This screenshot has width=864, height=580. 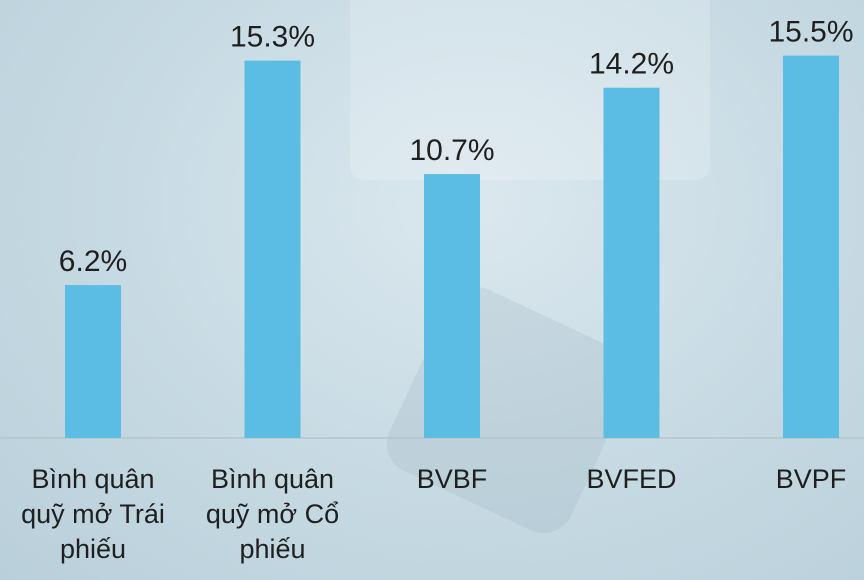 What do you see at coordinates (272, 37) in the screenshot?
I see `value-label: 15.3%` at bounding box center [272, 37].